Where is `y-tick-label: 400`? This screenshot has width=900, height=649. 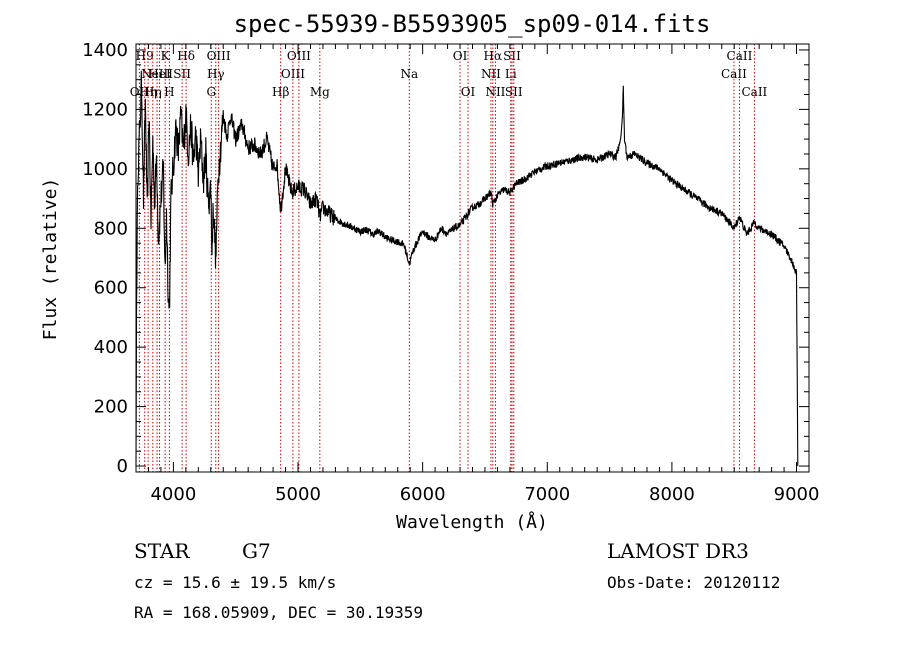 y-tick-label: 400 is located at coordinates (111, 347).